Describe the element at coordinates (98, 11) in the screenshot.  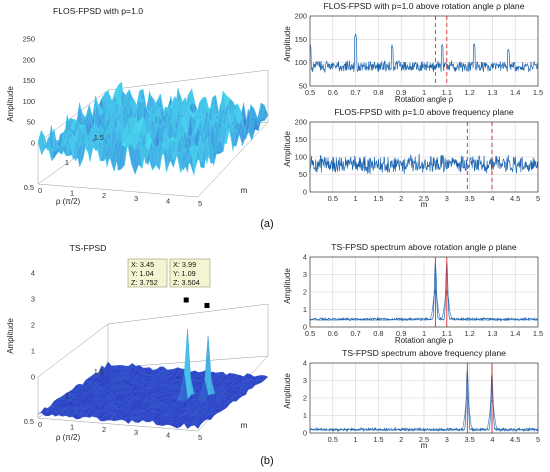
I see `chart-a3d-title: FLOS-FPSD with p=1.0` at that location.